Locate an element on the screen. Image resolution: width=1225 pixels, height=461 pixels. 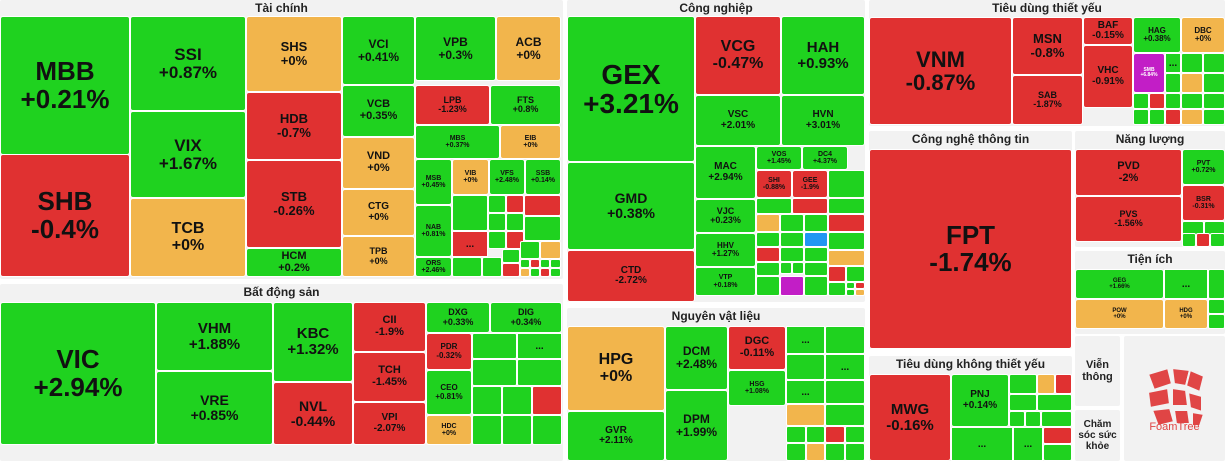
stock-tile-vcb: VCB +0.35% is located at coordinates (378, 111).